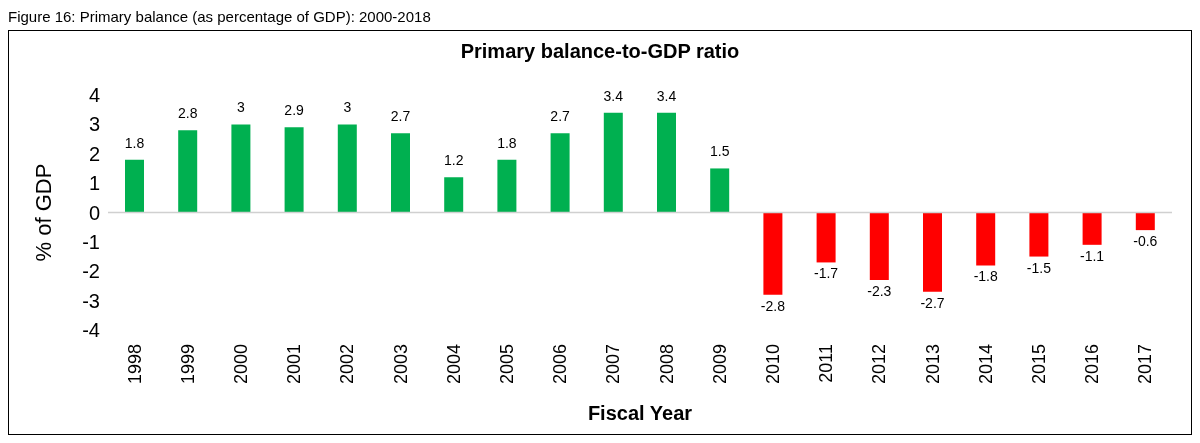  I want to click on y-tick-label: -1, so click(91, 241).